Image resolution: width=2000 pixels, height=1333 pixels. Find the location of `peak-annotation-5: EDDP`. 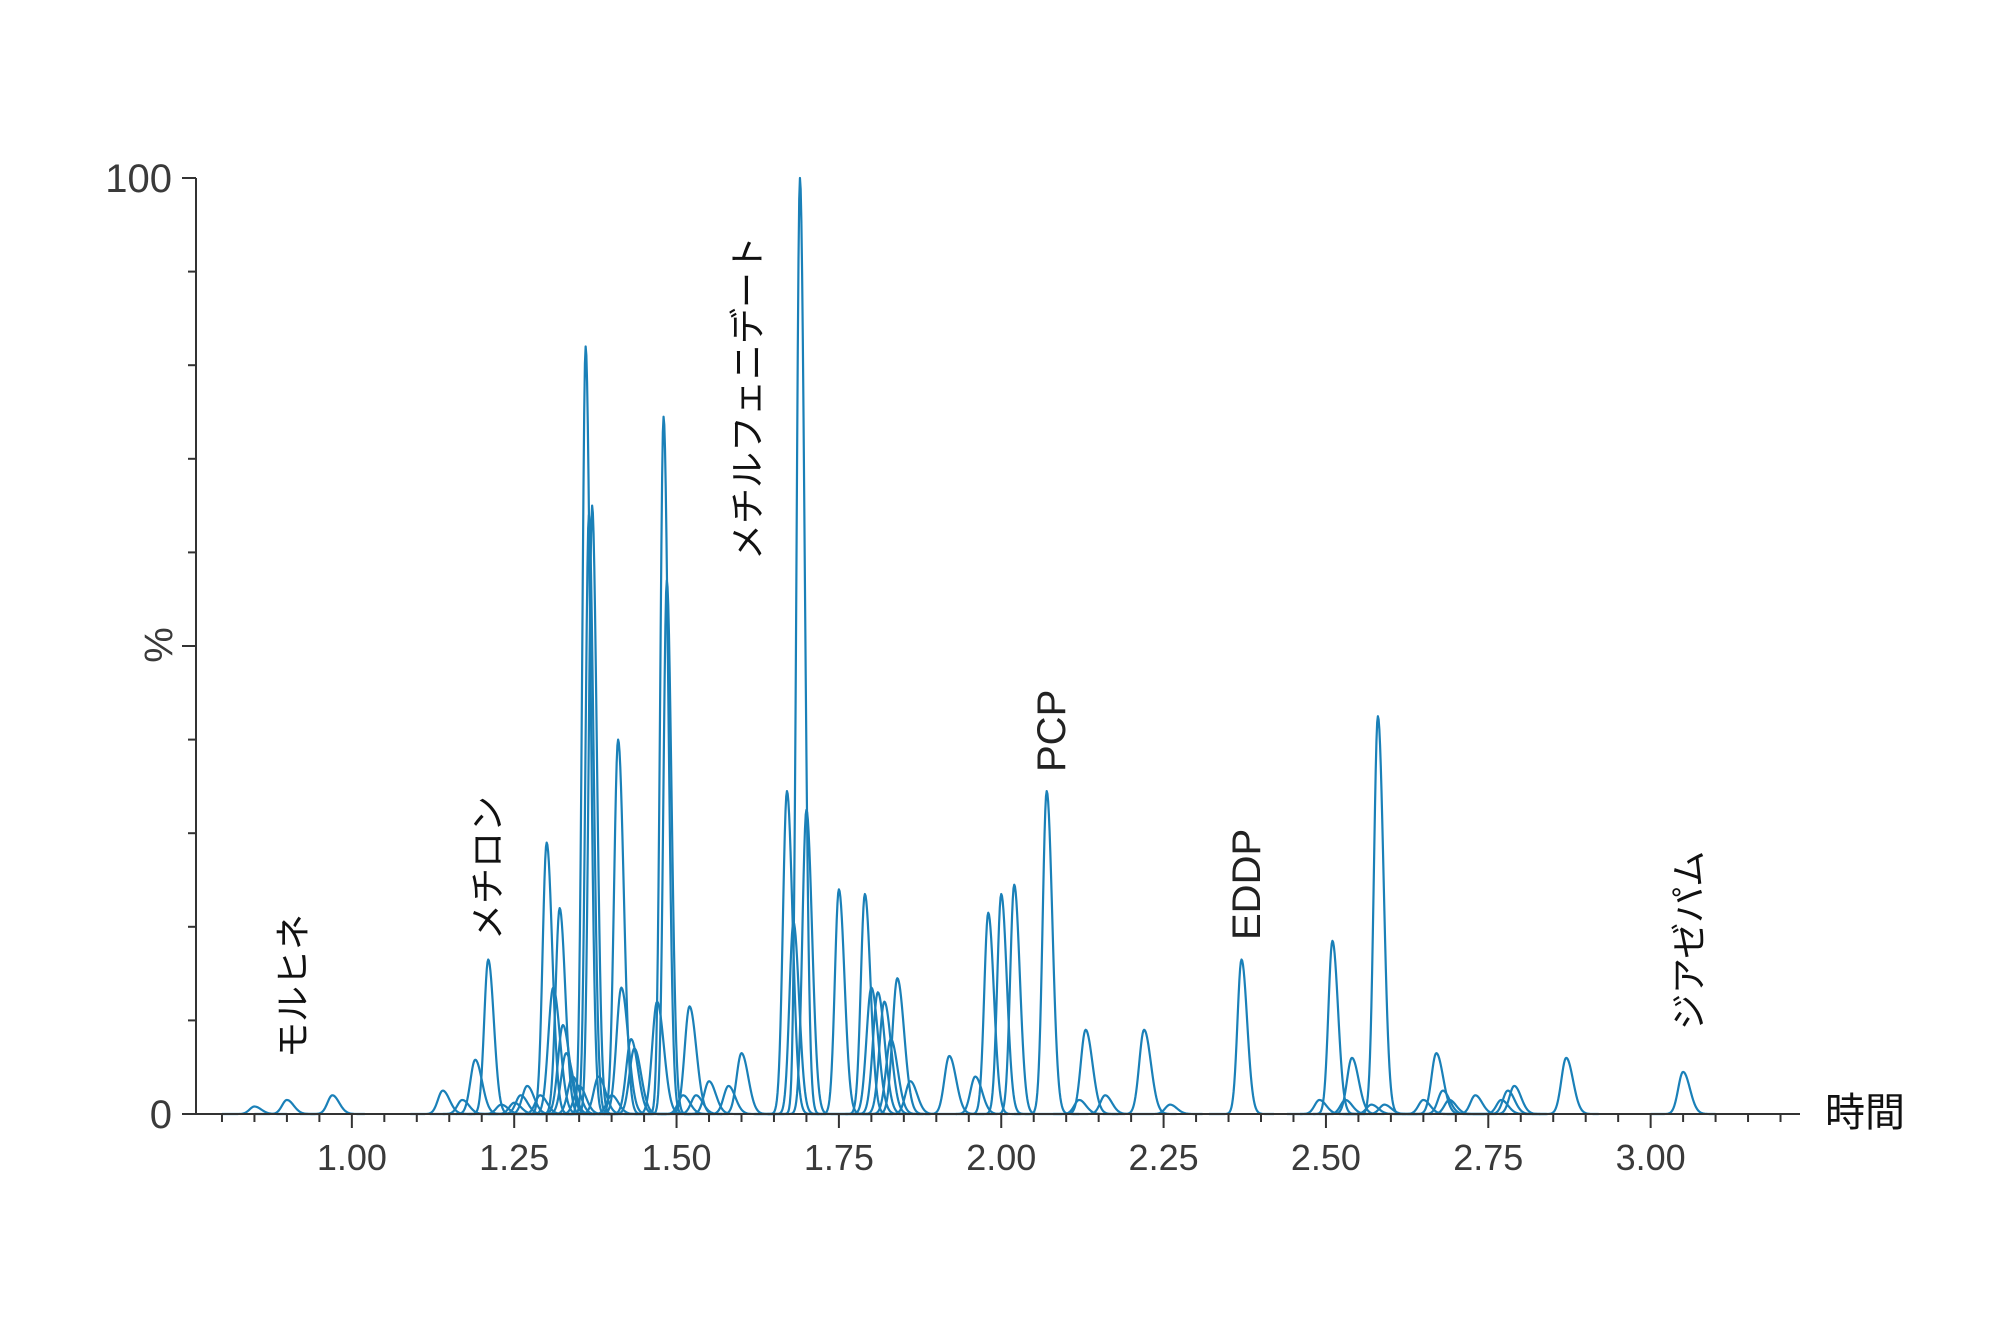

peak-annotation-5: EDDP is located at coordinates (1247, 884).